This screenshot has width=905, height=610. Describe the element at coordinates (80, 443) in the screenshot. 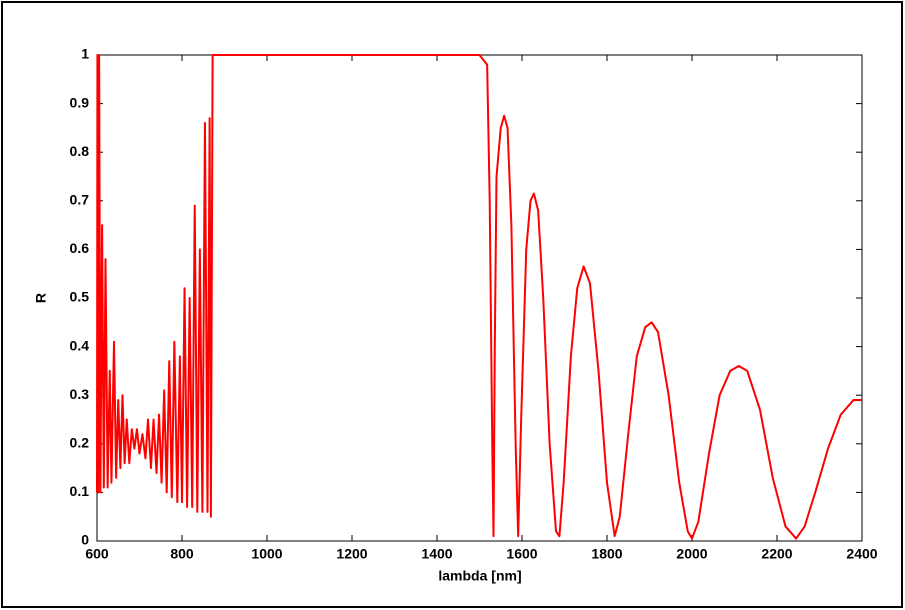

I see `y-tick-label: 0.2` at that location.